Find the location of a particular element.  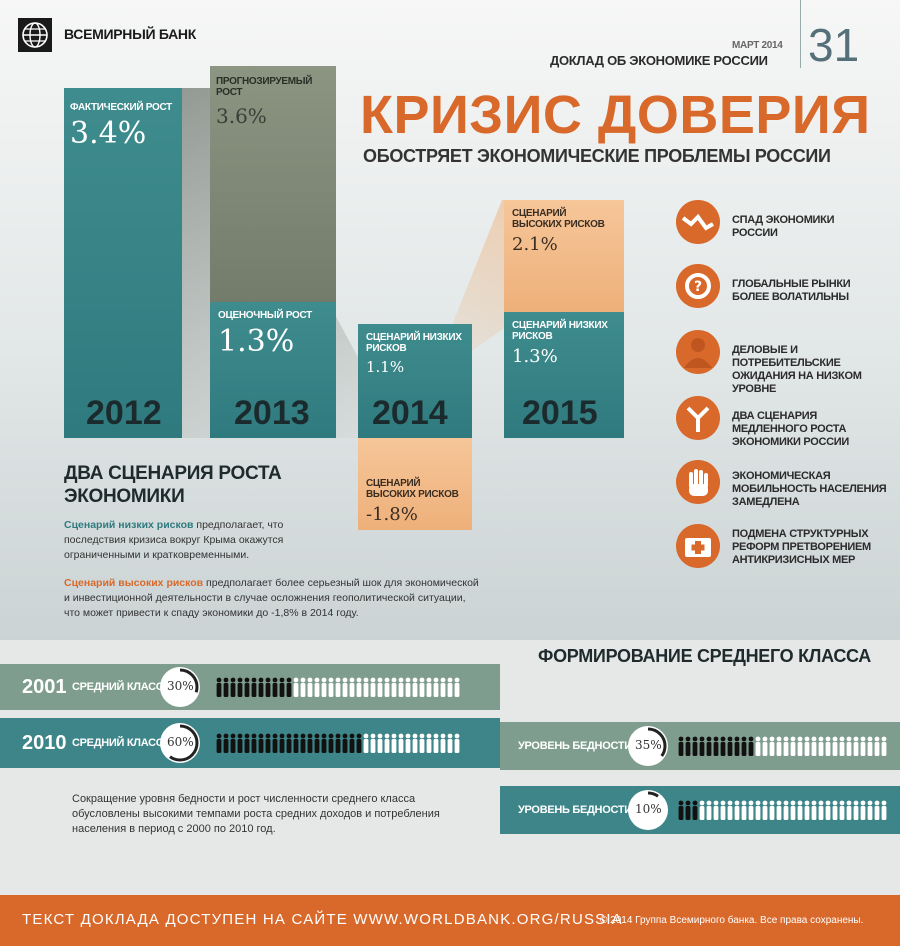

poverty-label-2010: УРОВЕНЬ БЕДНОСТИ is located at coordinates (575, 810).